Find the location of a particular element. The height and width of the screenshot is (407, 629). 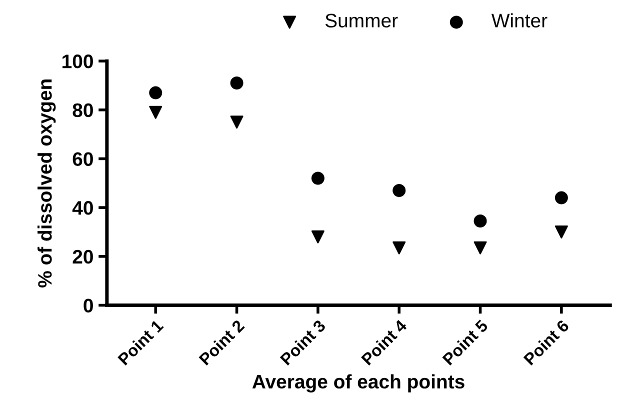

y-tick-label: 20 is located at coordinates (82, 257).